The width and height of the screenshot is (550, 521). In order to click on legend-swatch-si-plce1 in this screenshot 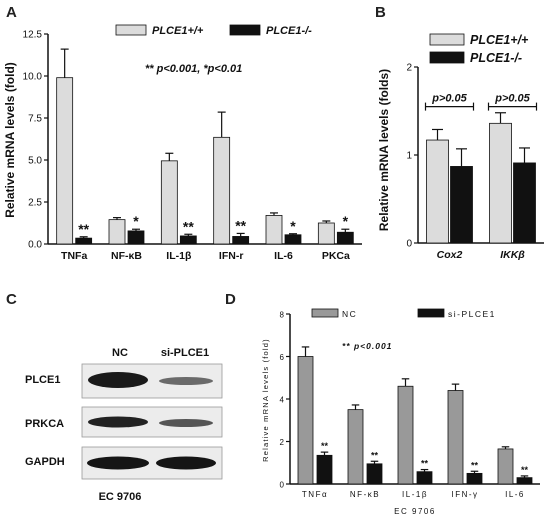, I will do `click(431, 313)`.